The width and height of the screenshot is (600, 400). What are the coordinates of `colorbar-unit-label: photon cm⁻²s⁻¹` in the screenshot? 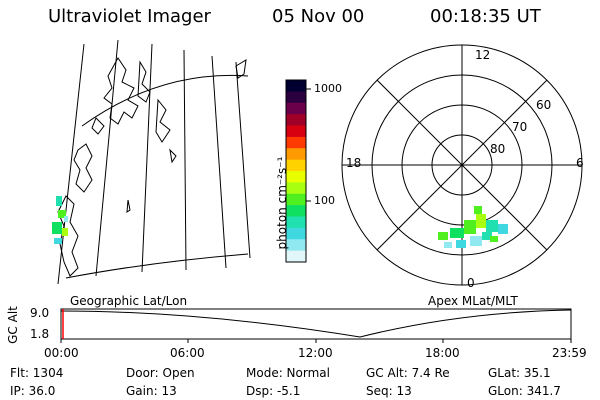 It's located at (282, 203).